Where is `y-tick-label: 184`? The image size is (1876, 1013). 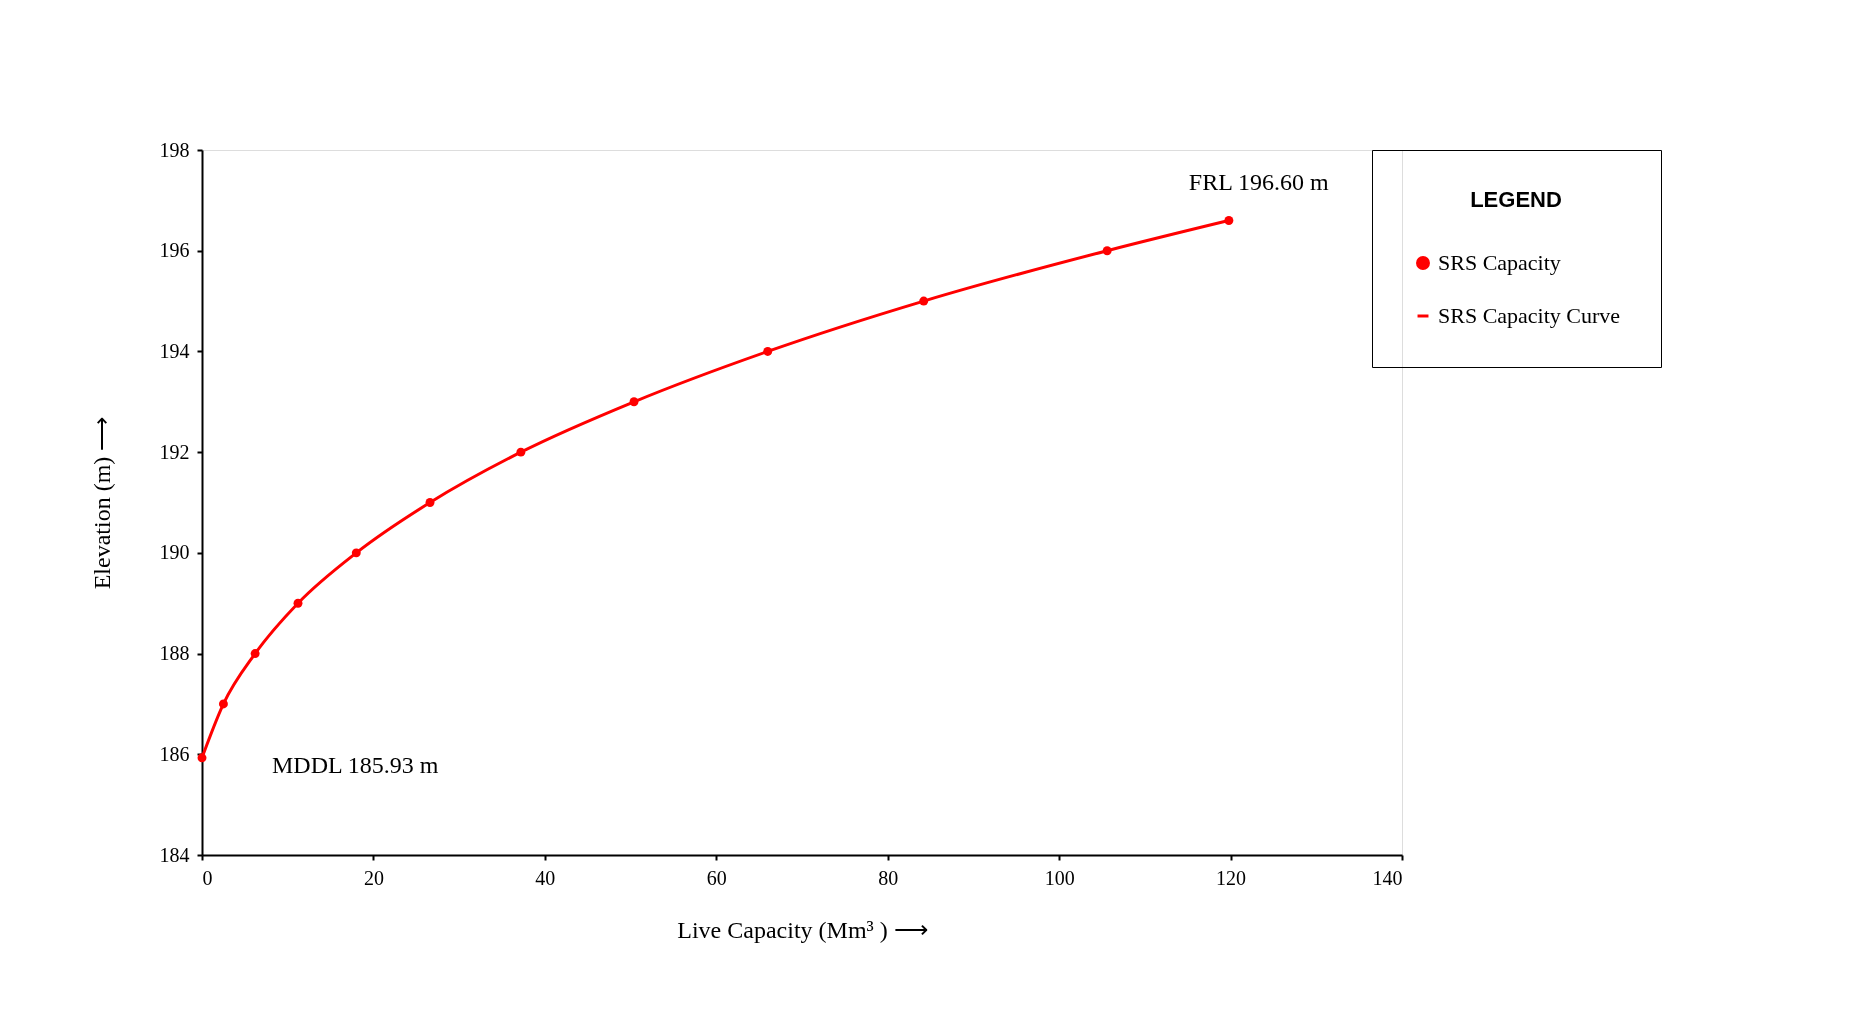
y-tick-label: 184 is located at coordinates (174, 854).